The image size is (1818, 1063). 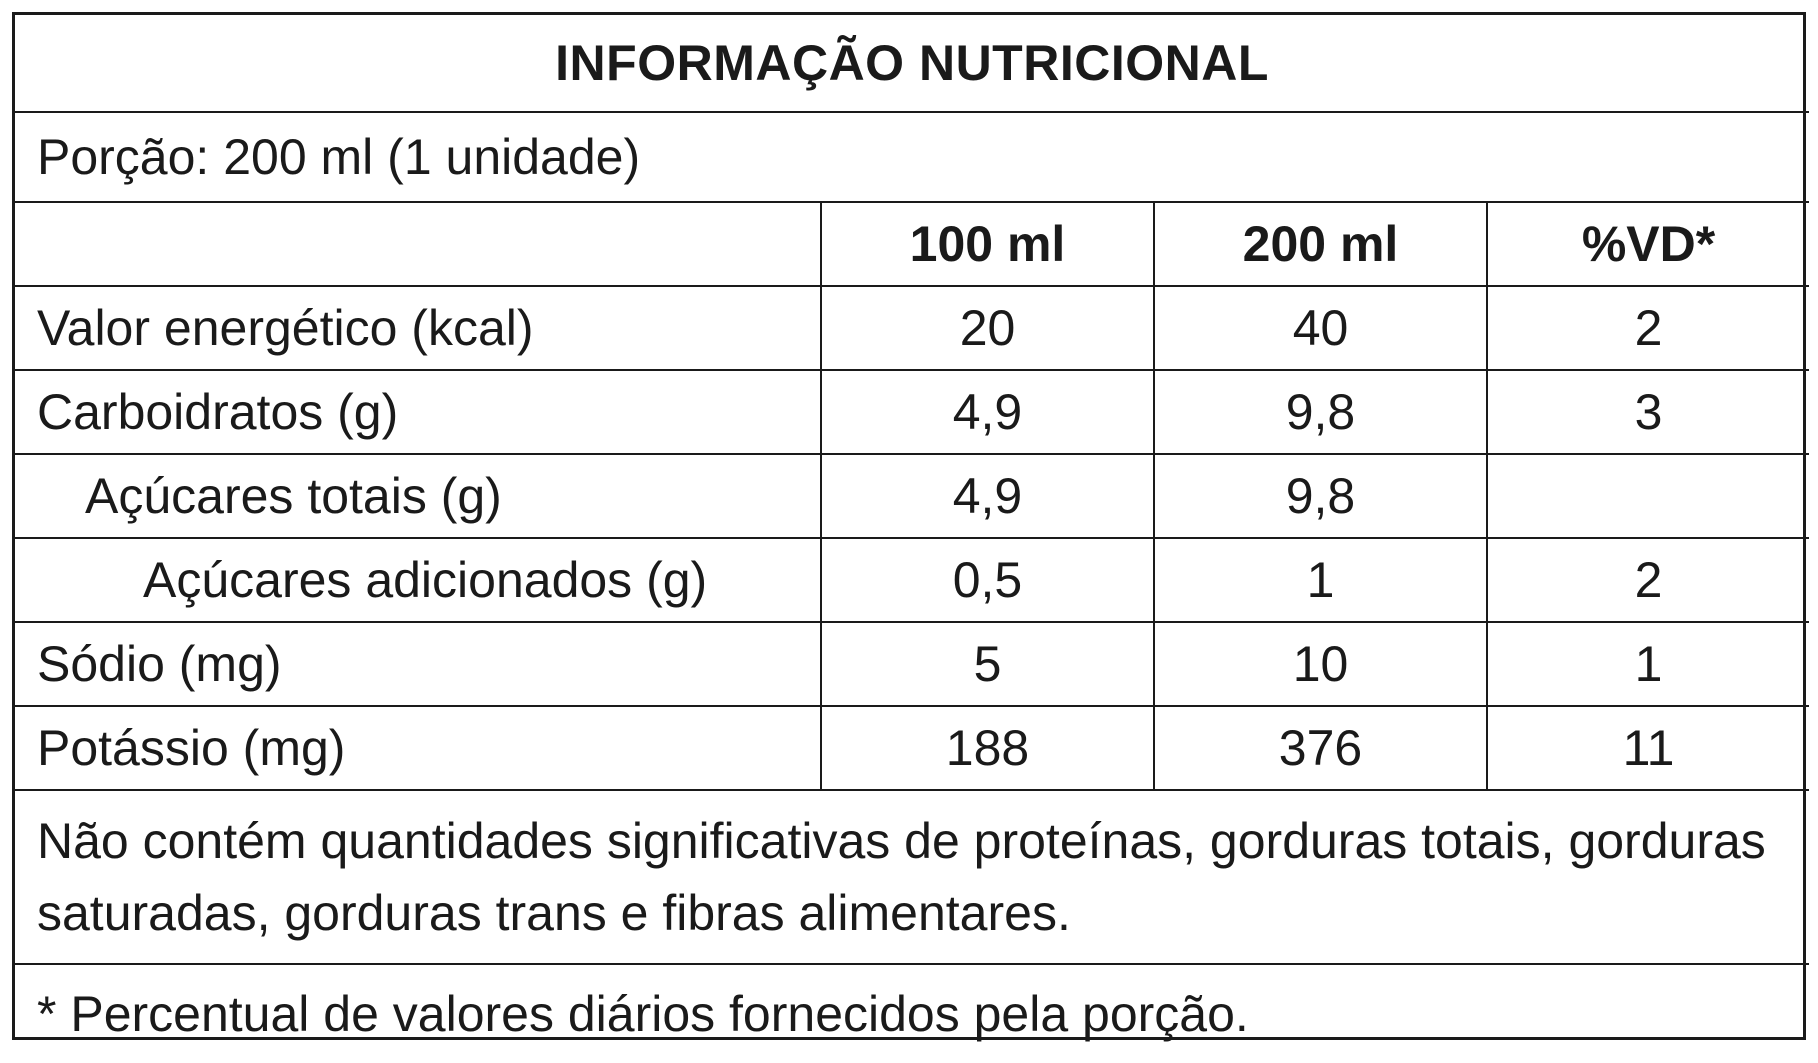 What do you see at coordinates (912, 157) in the screenshot?
I see `portion-size: Porção: 200 ml (1 unidade)` at bounding box center [912, 157].